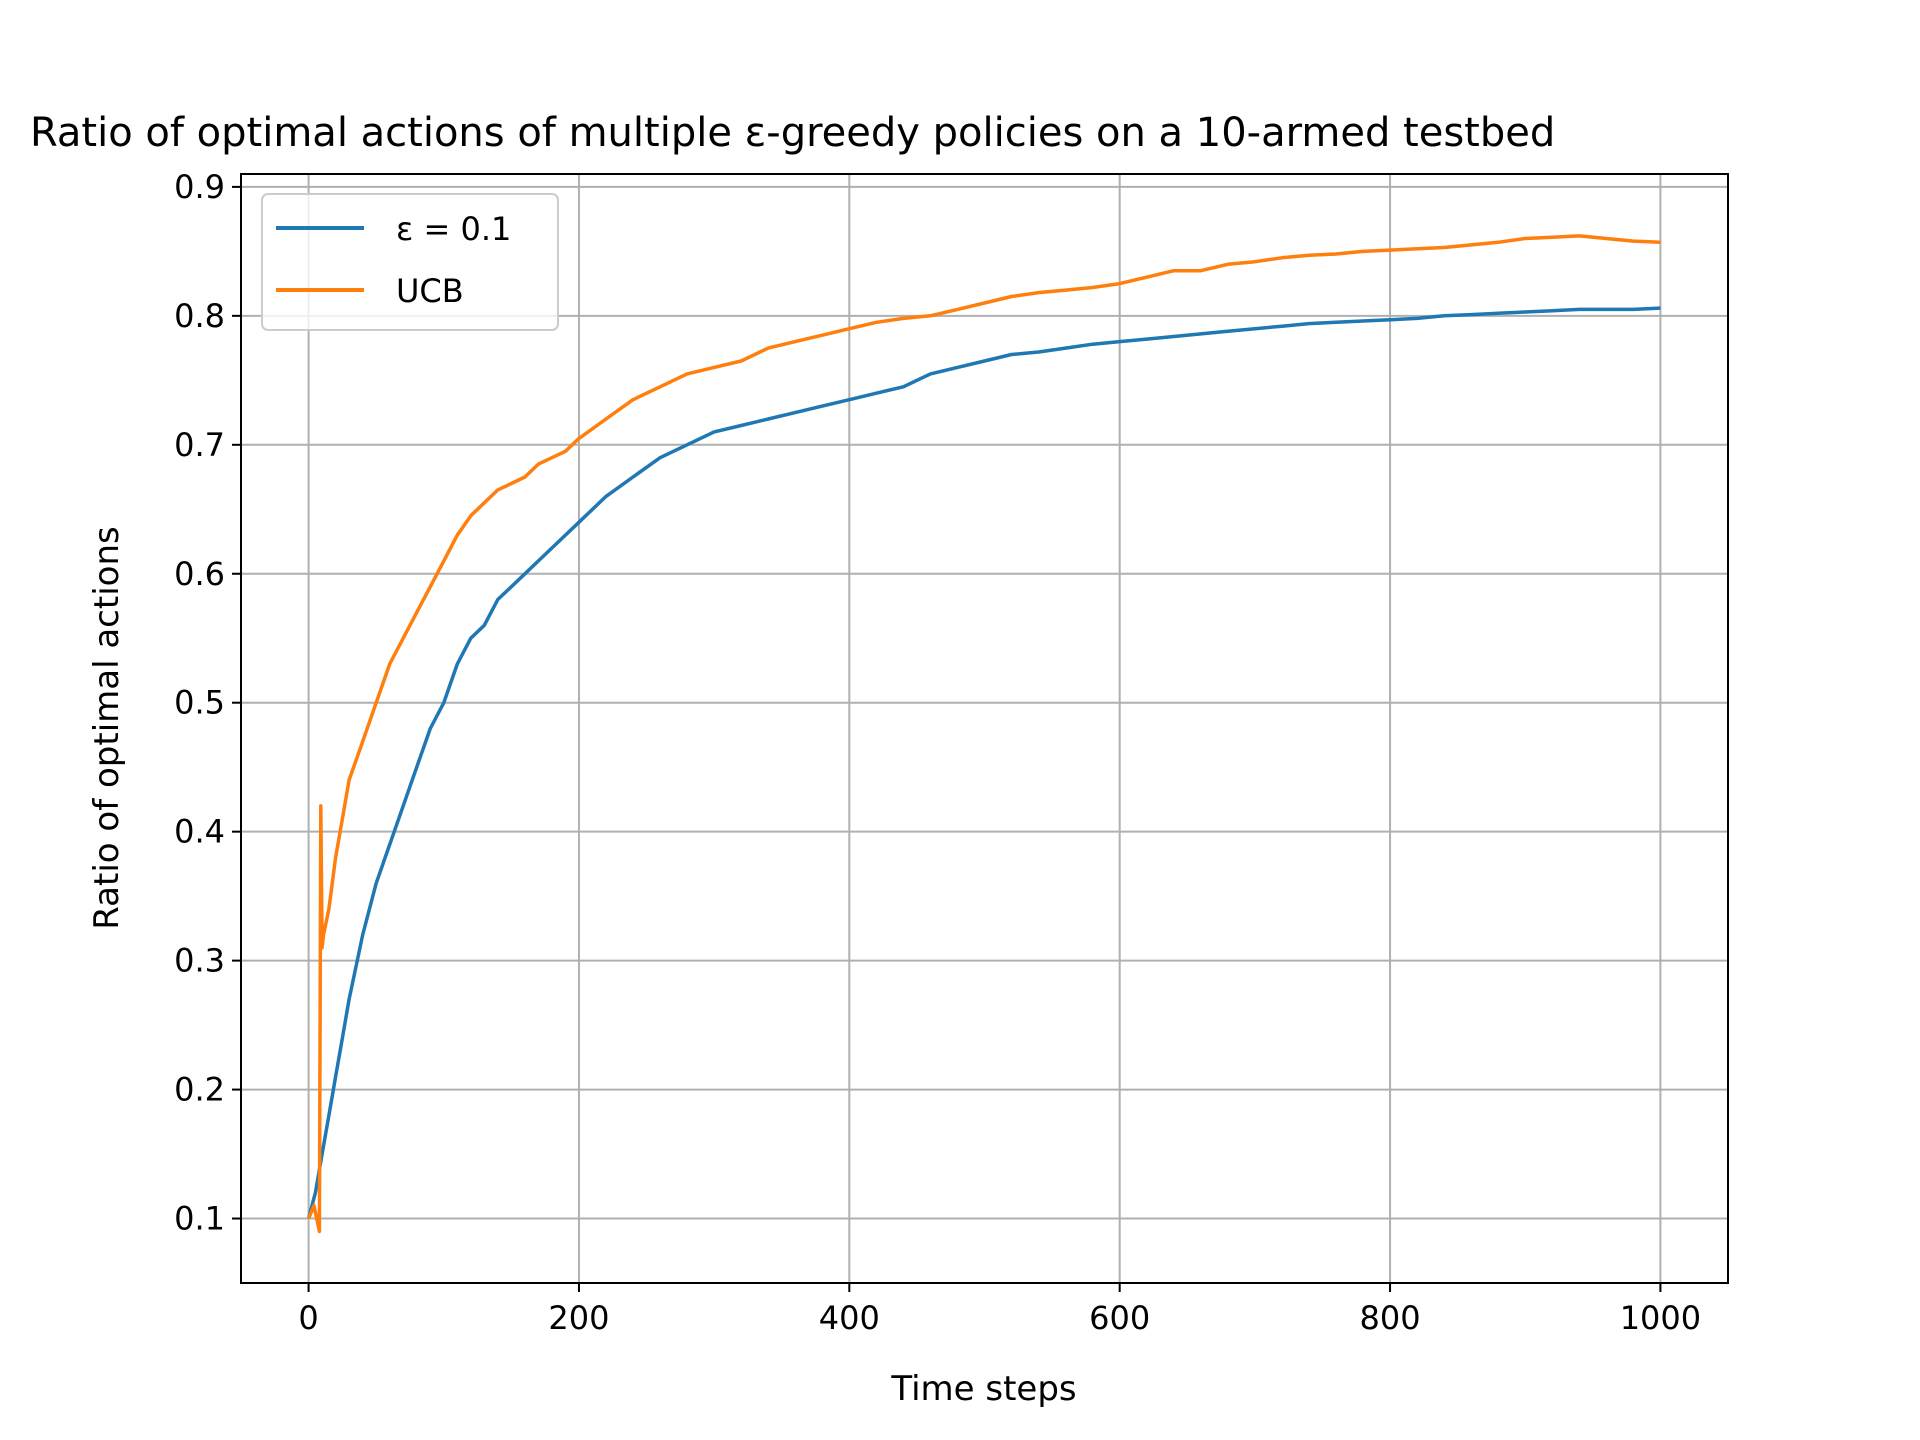  Describe the element at coordinates (1660, 1318) in the screenshot. I see `x-tick-label: 1000` at that location.